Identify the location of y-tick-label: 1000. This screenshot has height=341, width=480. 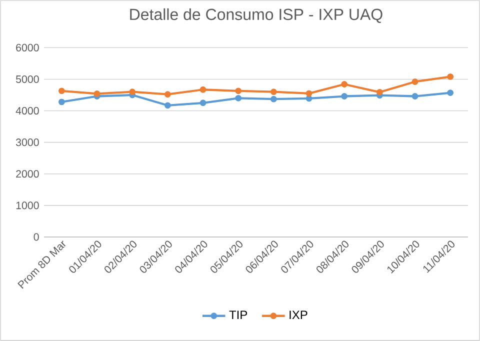
(27, 206).